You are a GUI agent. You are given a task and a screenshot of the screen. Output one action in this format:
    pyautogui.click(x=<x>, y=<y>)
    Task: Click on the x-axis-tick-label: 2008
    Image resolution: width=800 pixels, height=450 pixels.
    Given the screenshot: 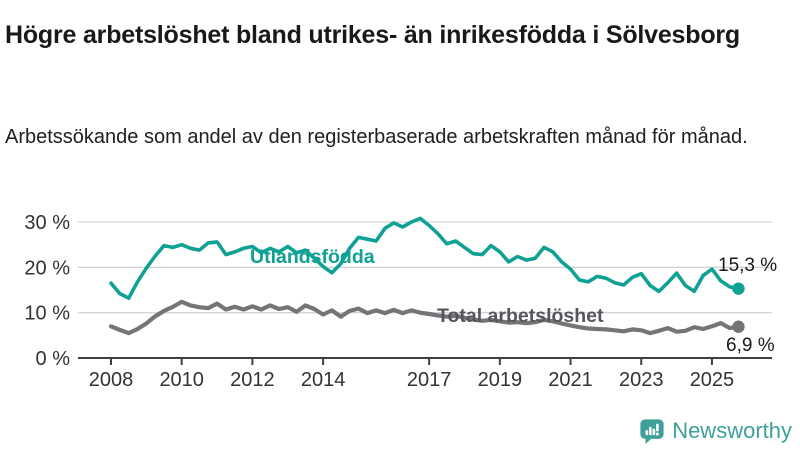 What is the action you would take?
    pyautogui.click(x=111, y=380)
    